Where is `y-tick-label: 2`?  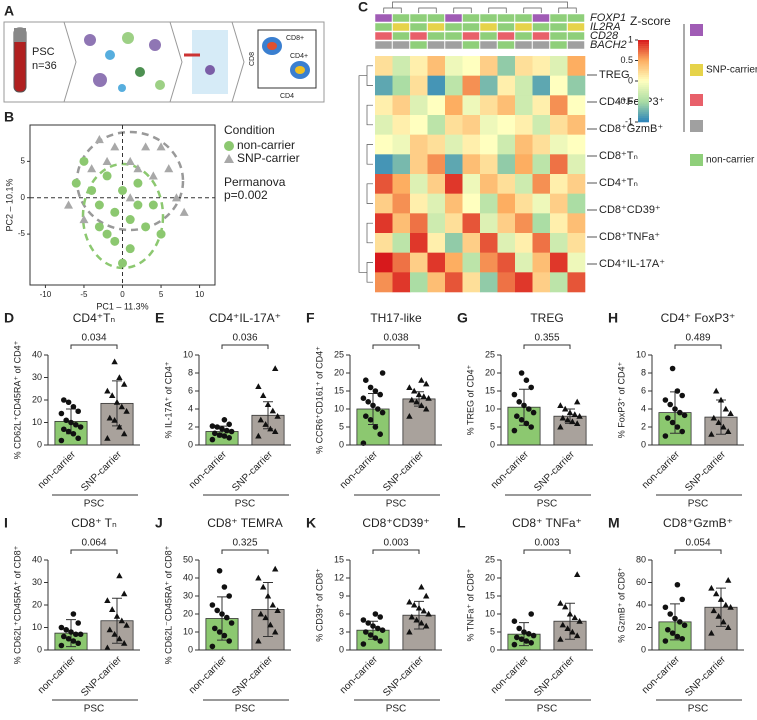 y-tick-label: 2 is located at coordinates (643, 426).